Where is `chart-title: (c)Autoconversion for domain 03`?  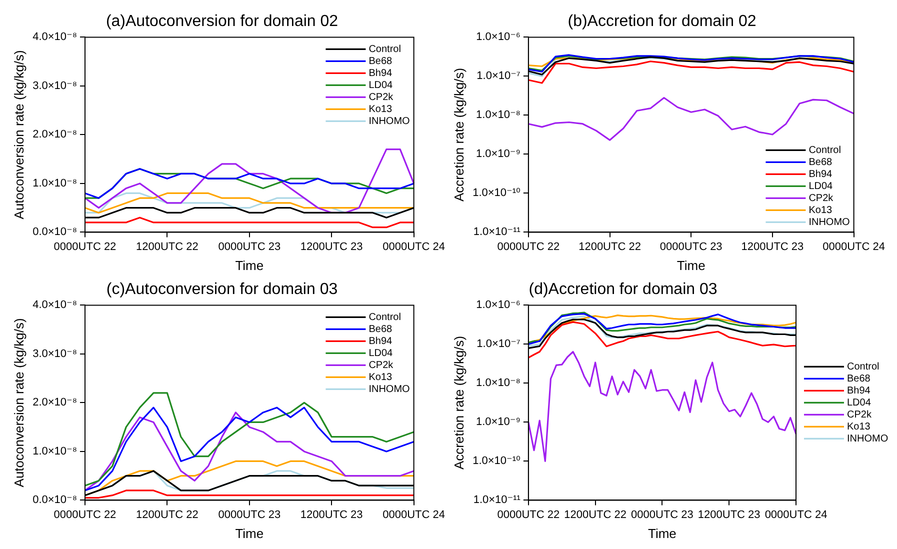
chart-title: (c)Autoconversion for domain 03 is located at coordinates (222, 289).